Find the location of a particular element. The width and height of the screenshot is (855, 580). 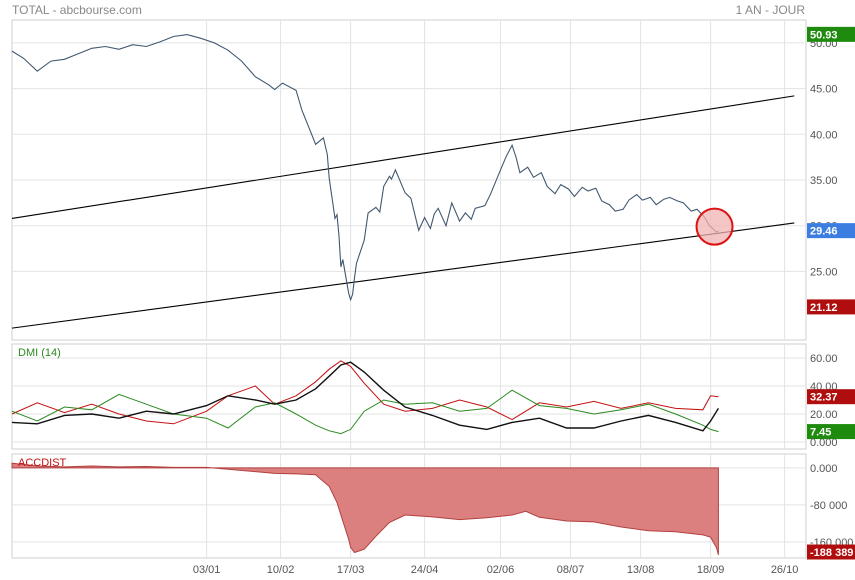

x-tick-label: 26/10 is located at coordinates (785, 570).